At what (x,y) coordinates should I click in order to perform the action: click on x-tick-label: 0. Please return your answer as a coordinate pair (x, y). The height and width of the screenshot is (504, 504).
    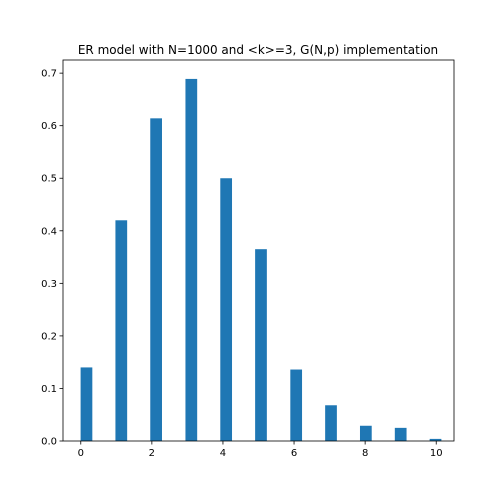
    Looking at the image, I should click on (81, 453).